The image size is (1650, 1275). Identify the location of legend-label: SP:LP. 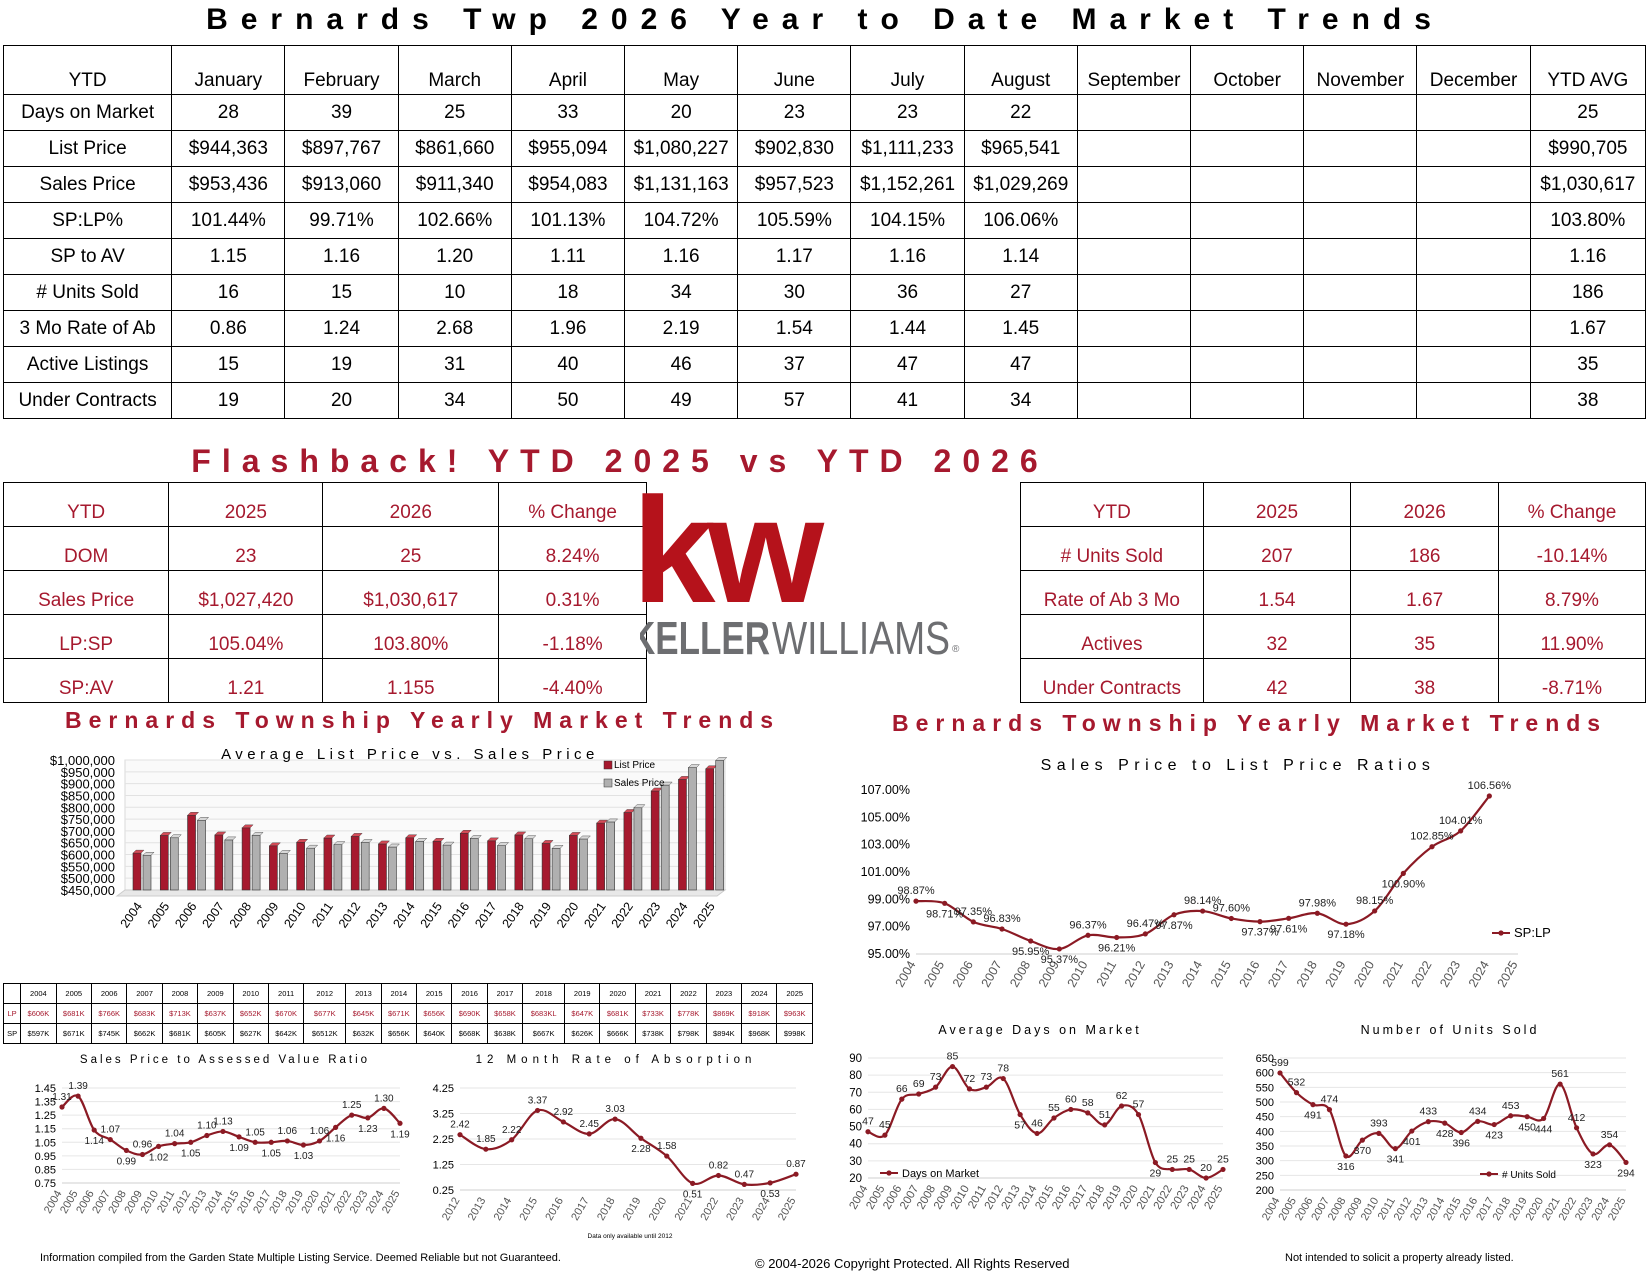
(1532, 932).